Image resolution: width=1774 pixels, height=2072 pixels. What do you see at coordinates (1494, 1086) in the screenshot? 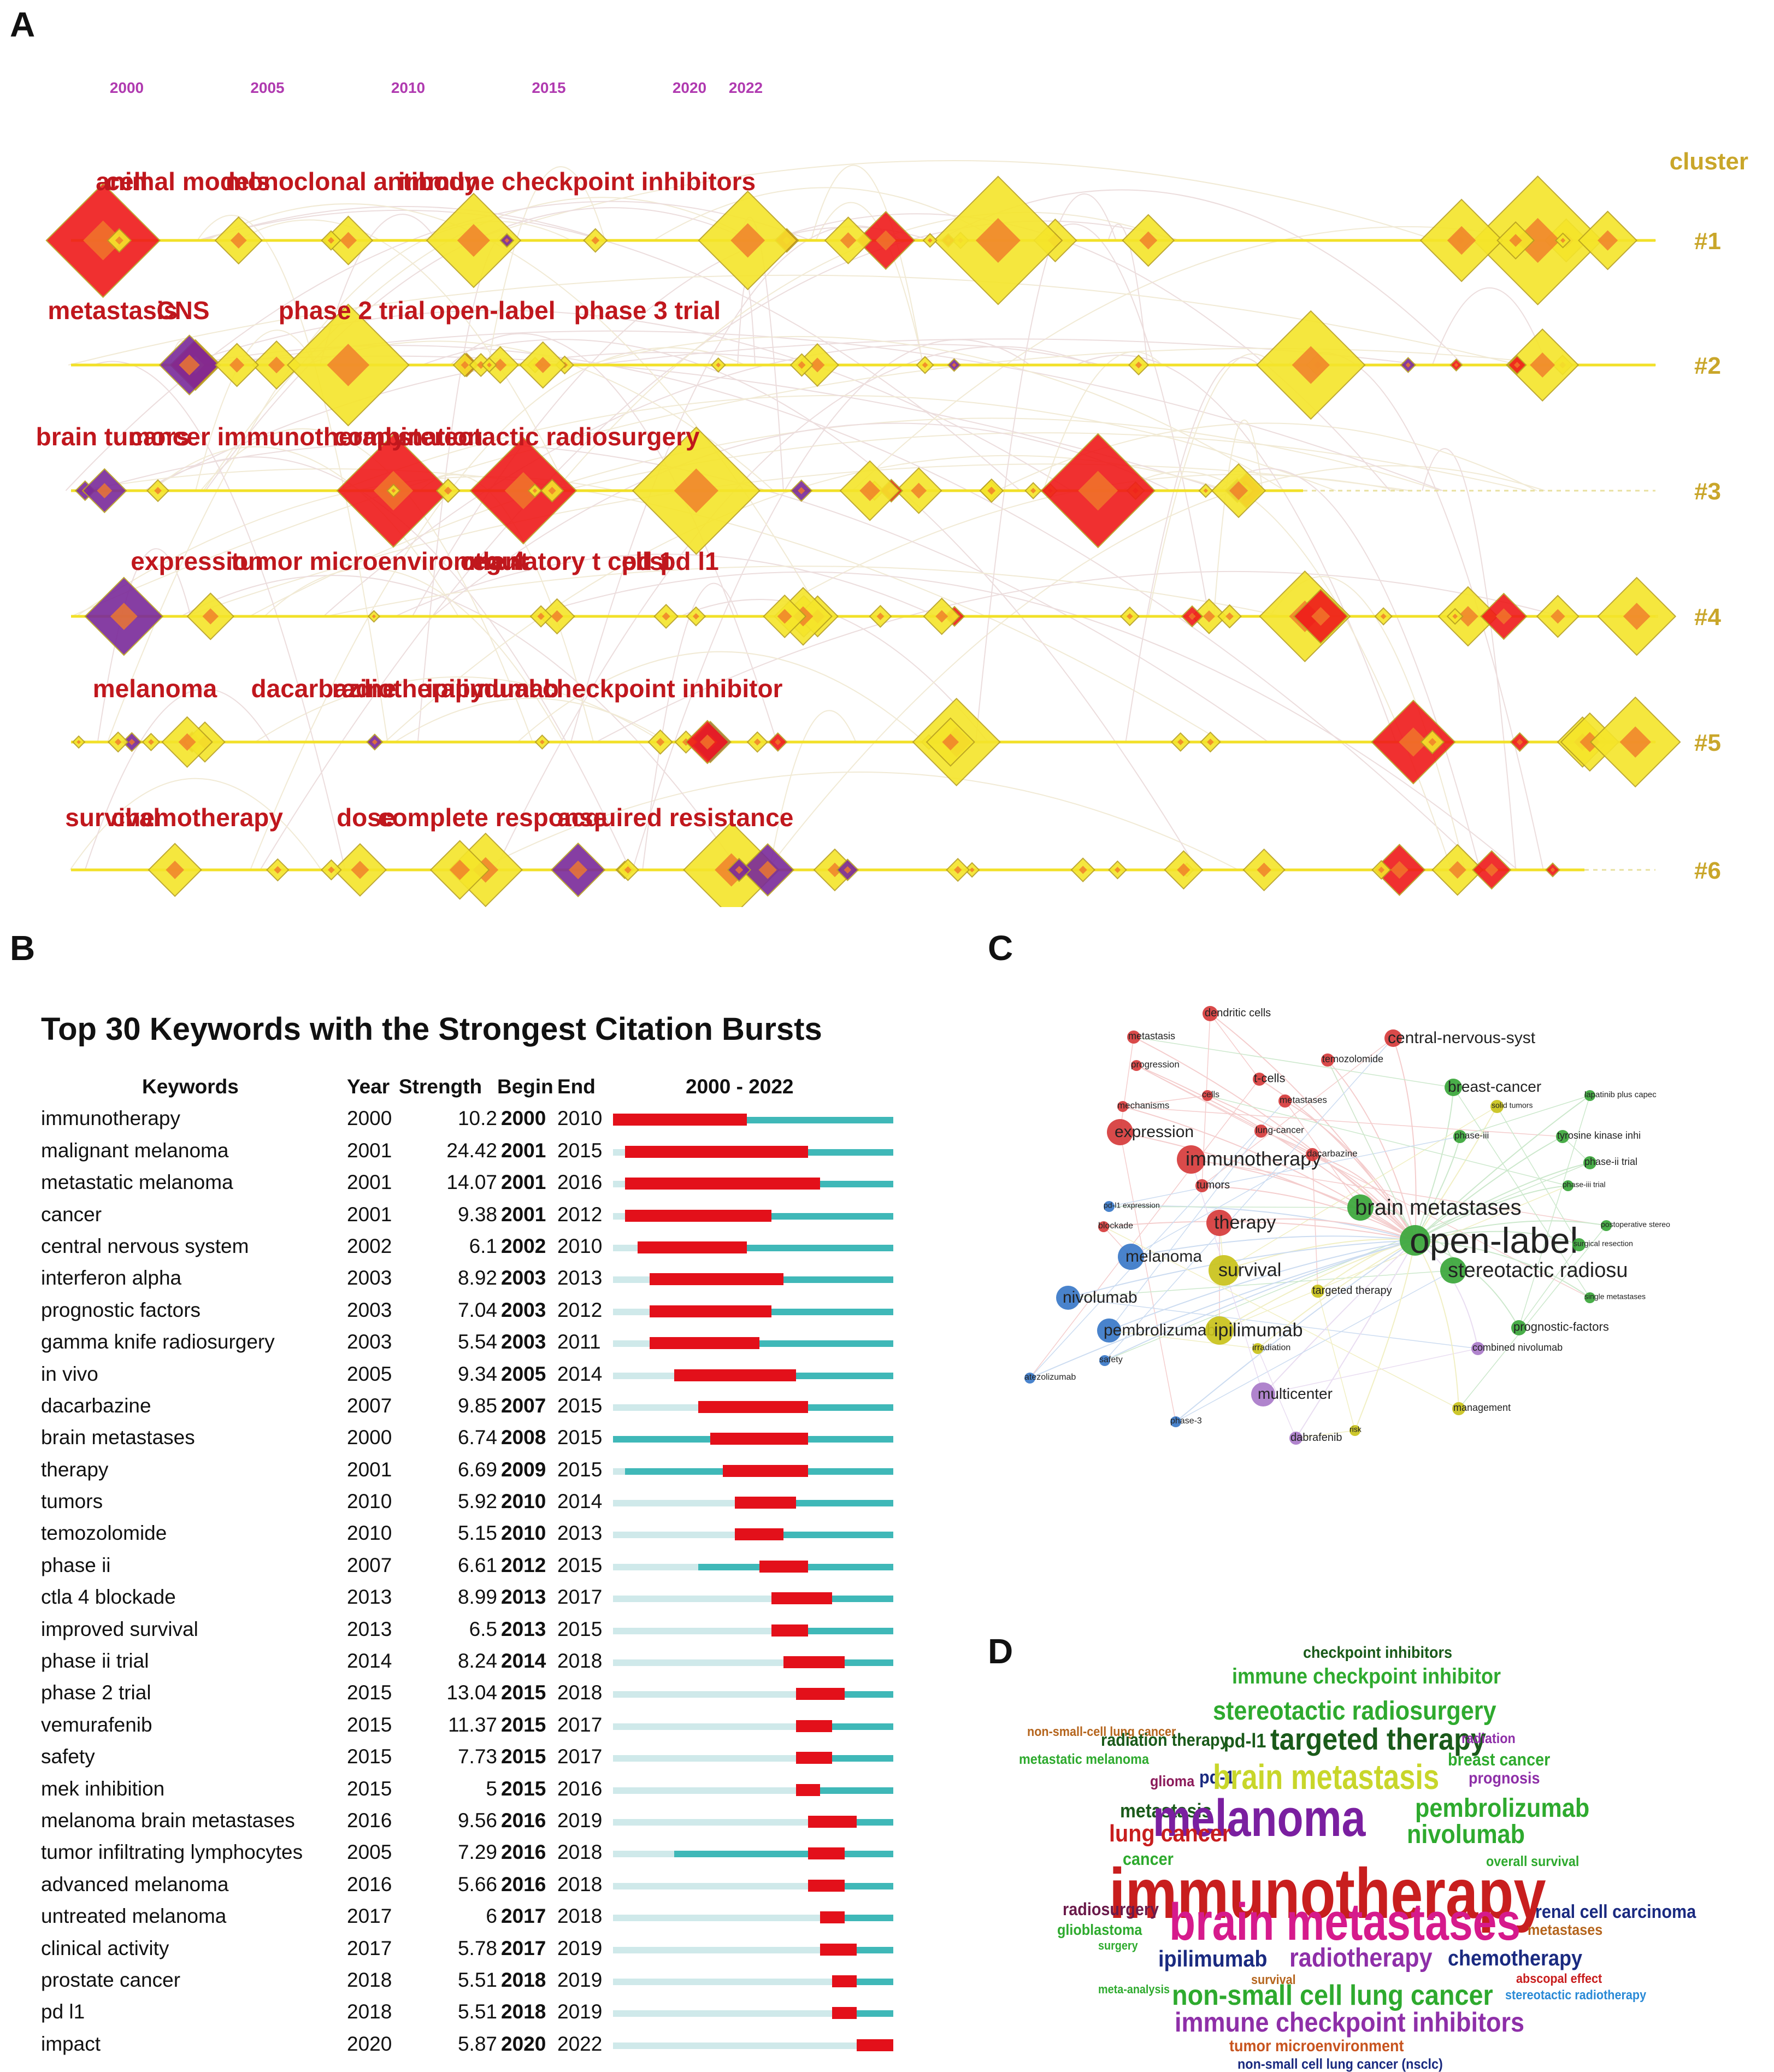
I see `node-label: breast-cancer` at bounding box center [1494, 1086].